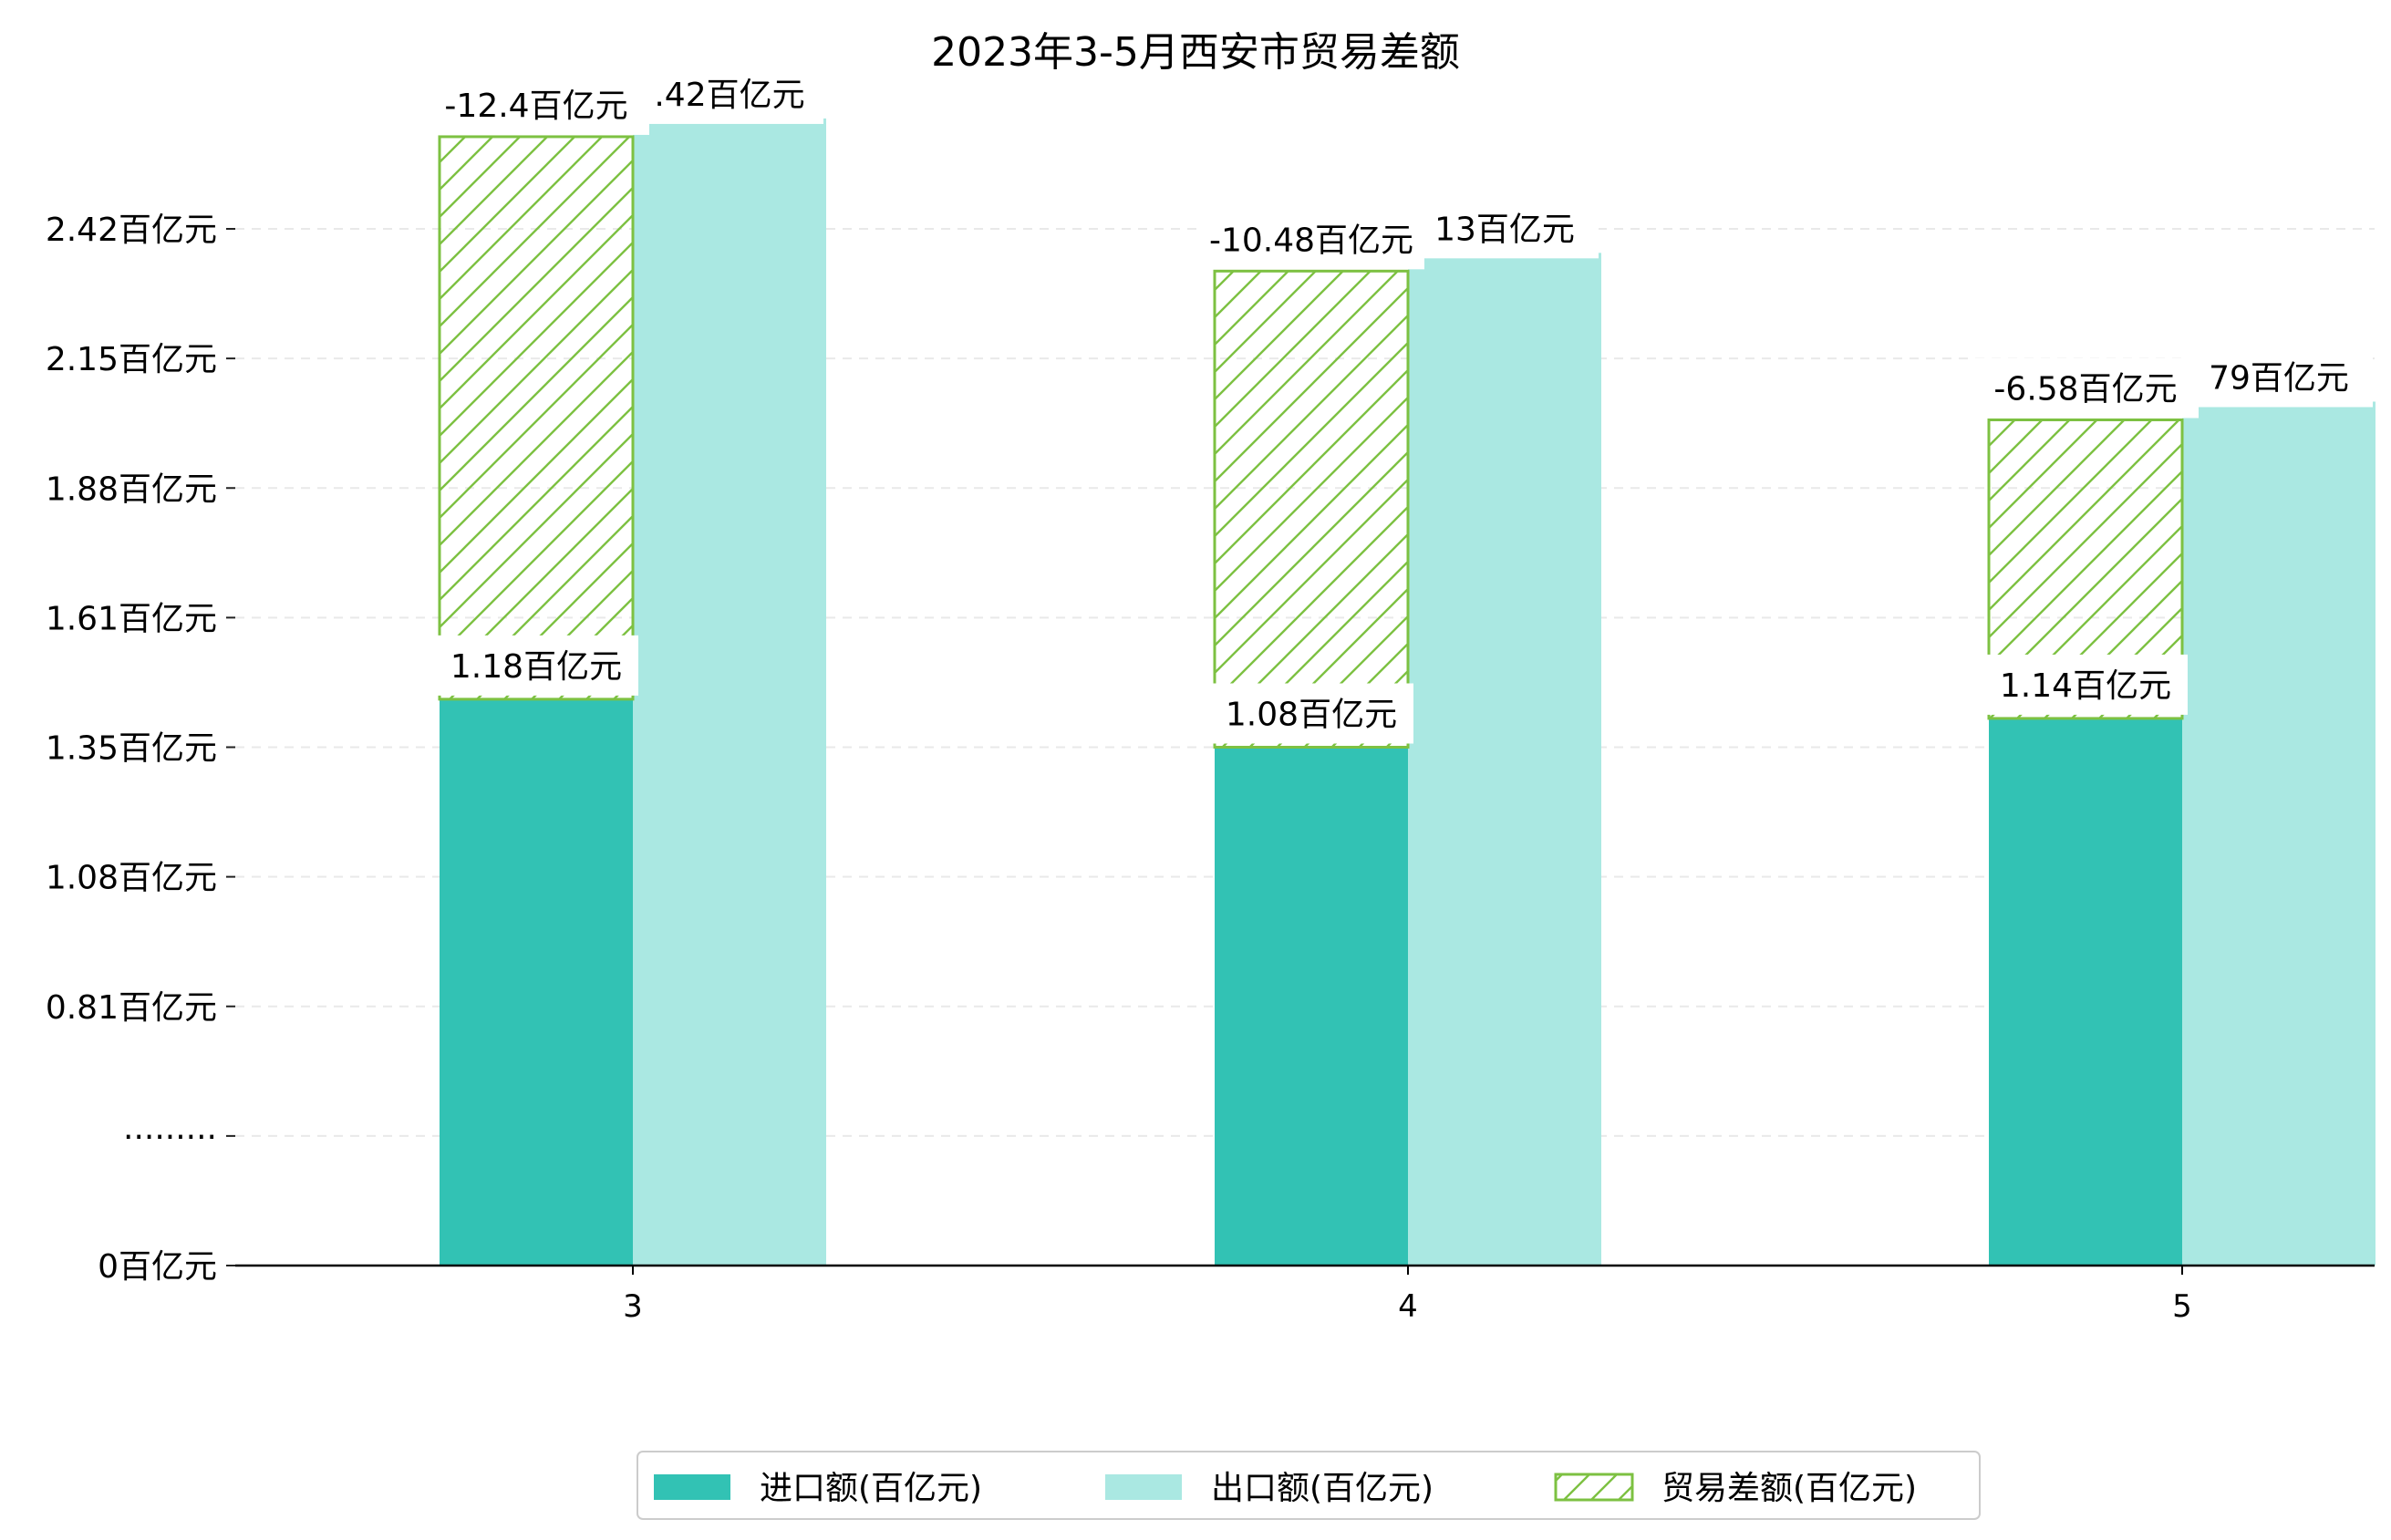 This screenshot has width=2391, height=1540. I want to click on import-value-label: 1.14百亿元, so click(2085, 686).